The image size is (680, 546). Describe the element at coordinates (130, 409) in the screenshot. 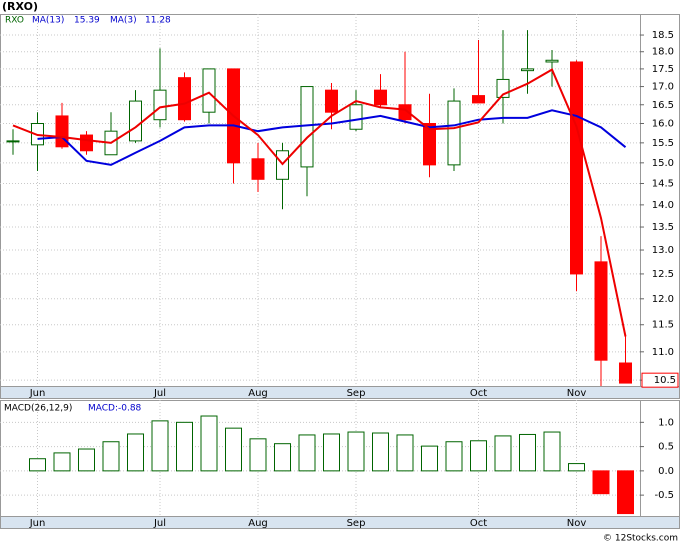

I see `macd-value: -0.88` at that location.